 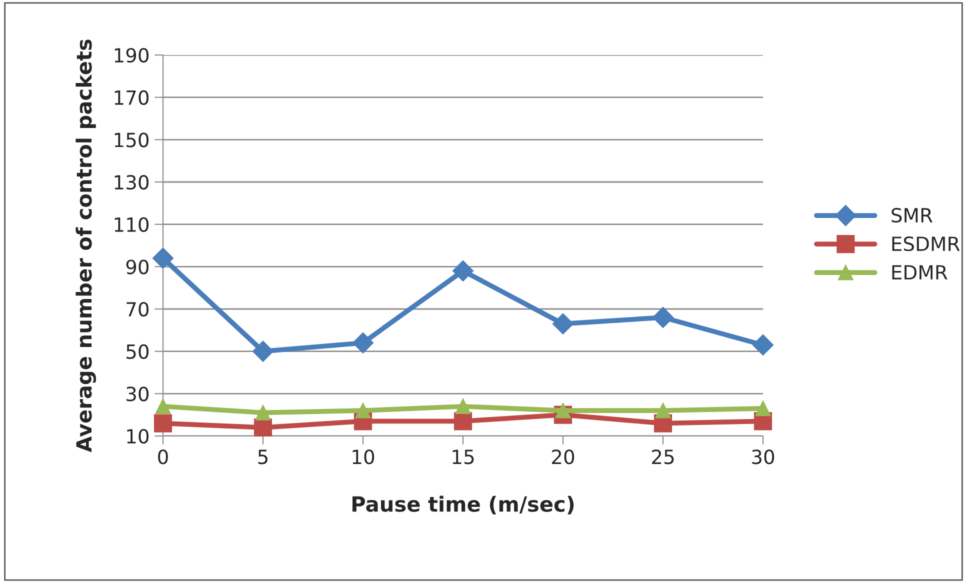 What do you see at coordinates (137, 267) in the screenshot?
I see `y-tick-label: 90` at bounding box center [137, 267].